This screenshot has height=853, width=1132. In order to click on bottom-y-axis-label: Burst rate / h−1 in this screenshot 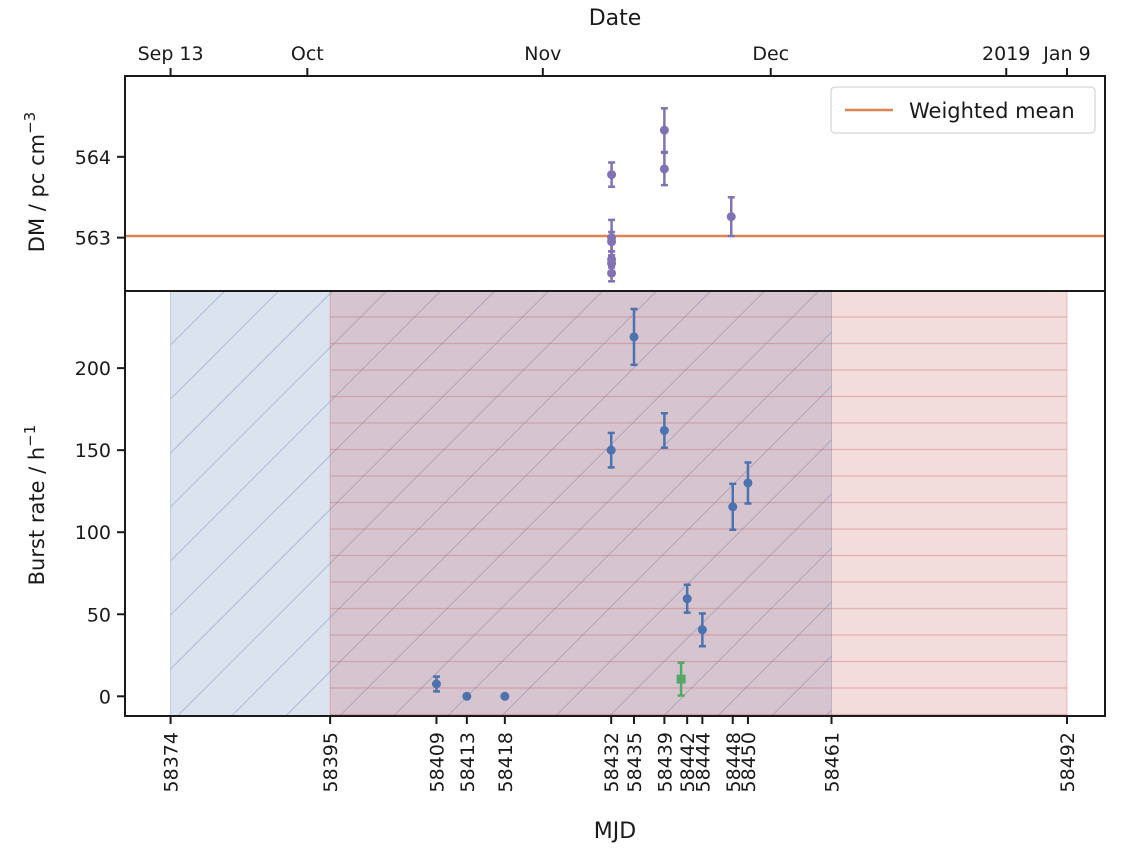, I will do `click(35, 505)`.